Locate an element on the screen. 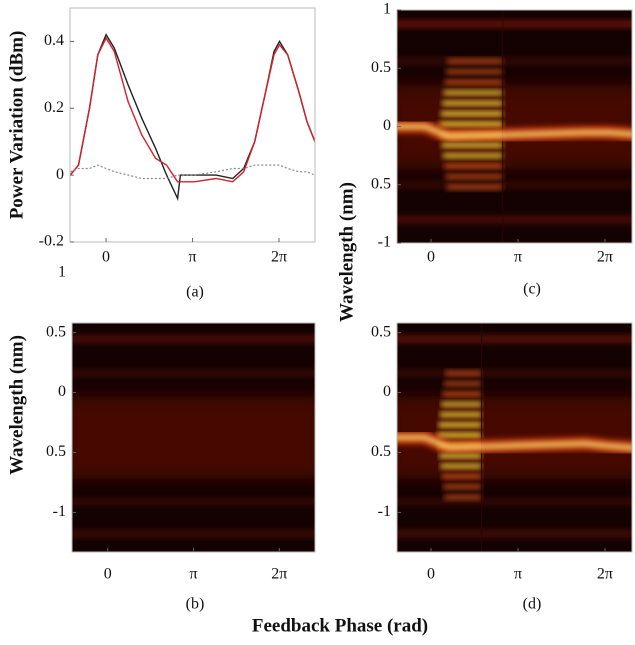  y-tick-label: 0.2 is located at coordinates (54, 107).